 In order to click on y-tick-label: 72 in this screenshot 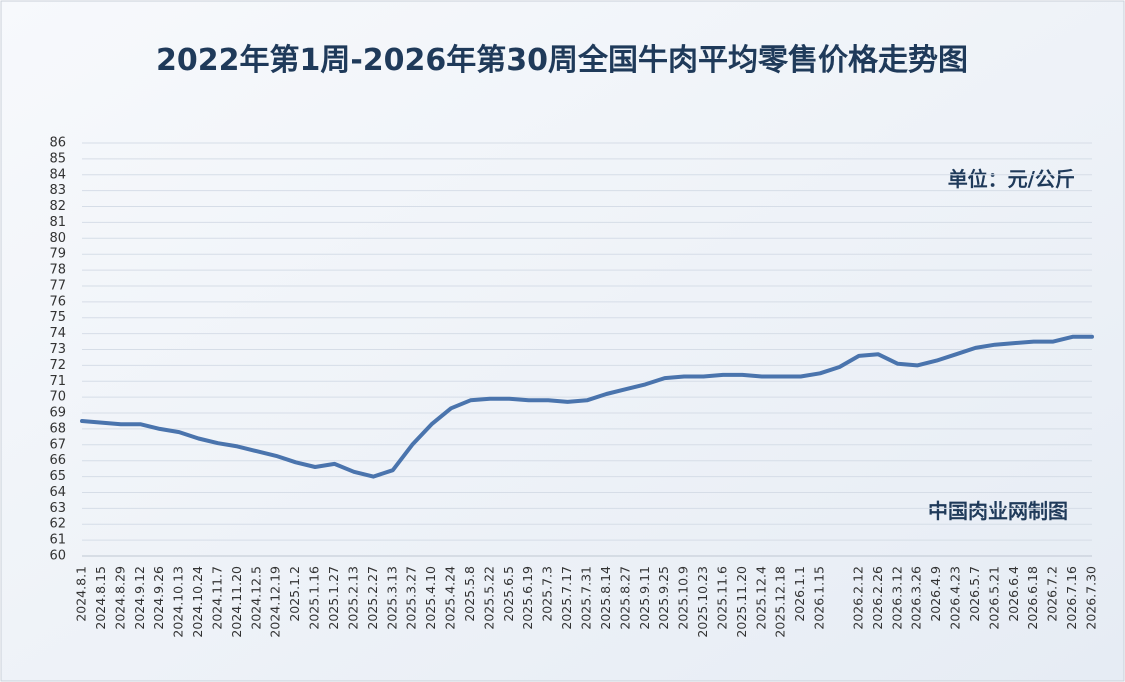, I will do `click(57, 365)`.